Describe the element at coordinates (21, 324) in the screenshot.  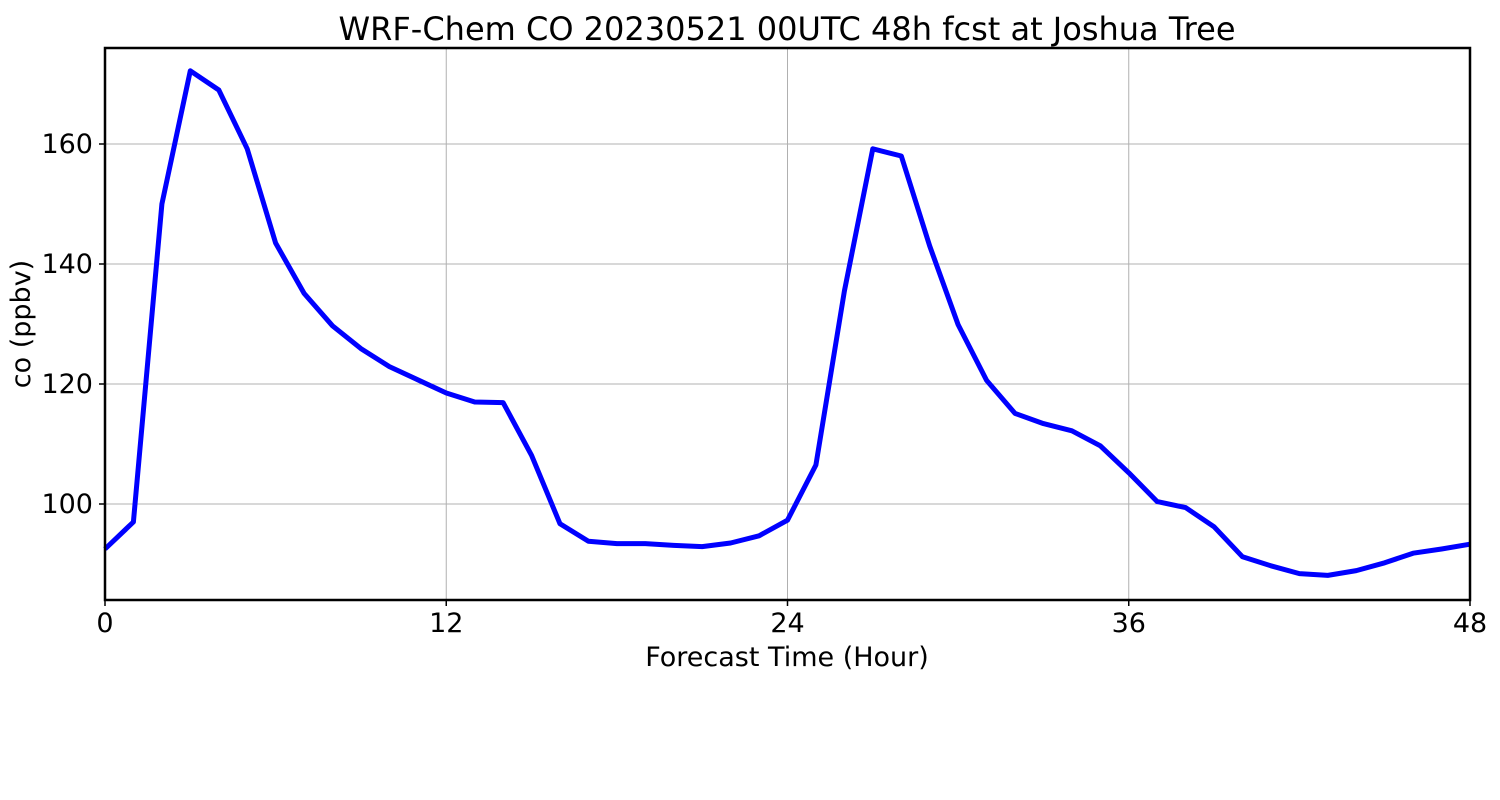
I see `y-axis-label: co (ppbv)` at that location.